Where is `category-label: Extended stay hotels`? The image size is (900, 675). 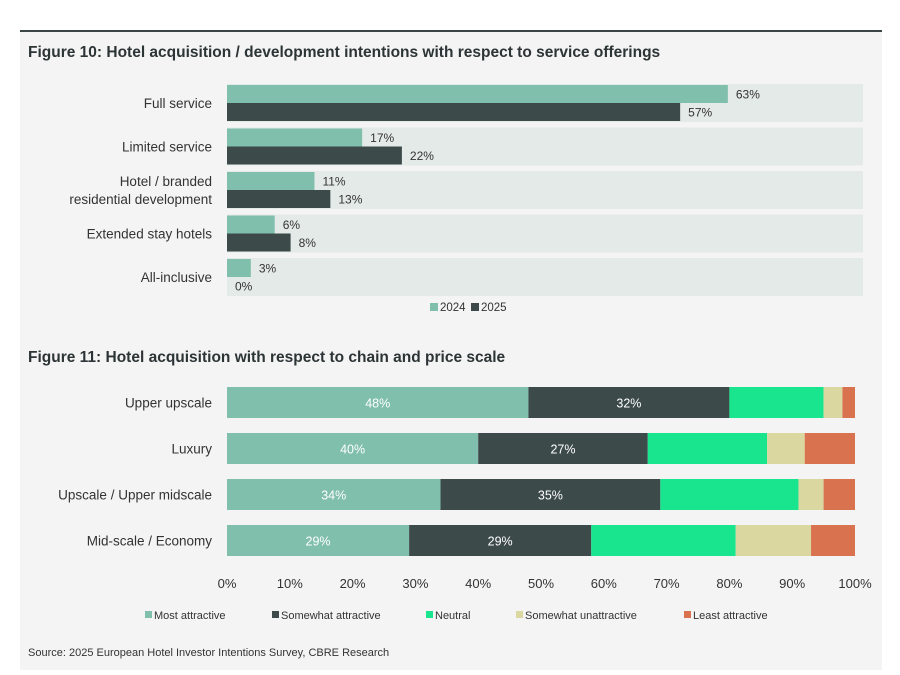
category-label: Extended stay hotels is located at coordinates (150, 234).